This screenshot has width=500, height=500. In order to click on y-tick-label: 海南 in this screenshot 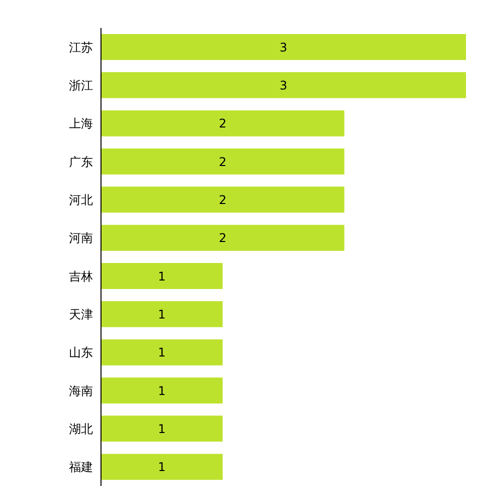, I will do `click(81, 391)`.